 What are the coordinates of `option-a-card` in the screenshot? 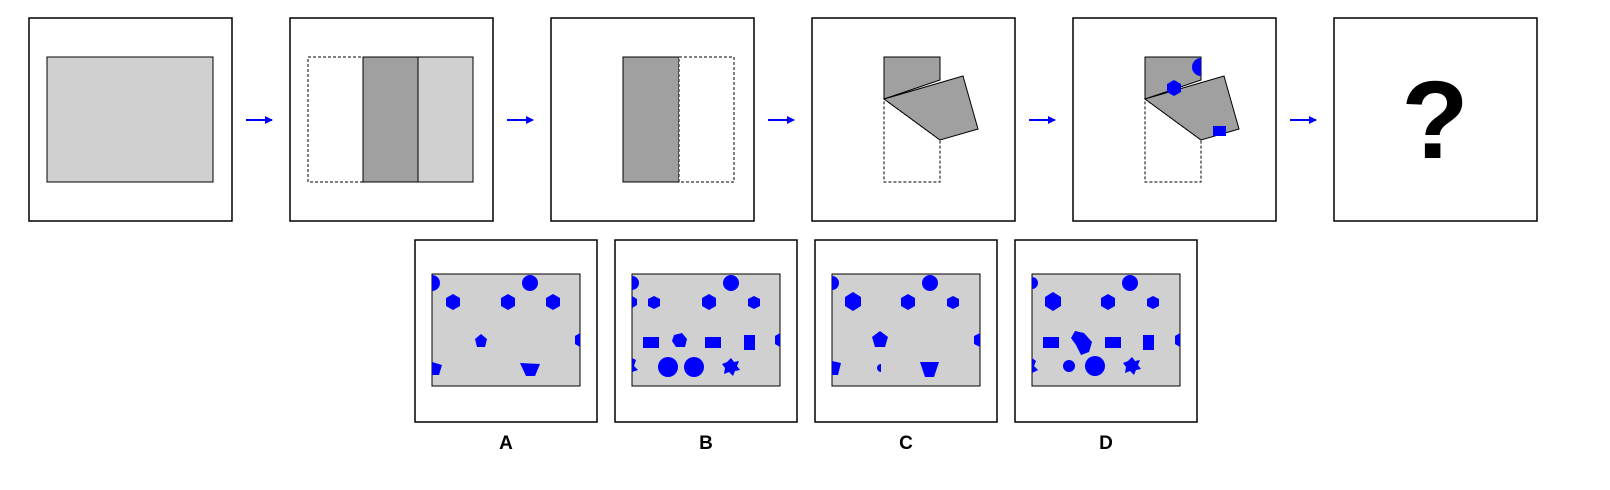 It's located at (506, 331).